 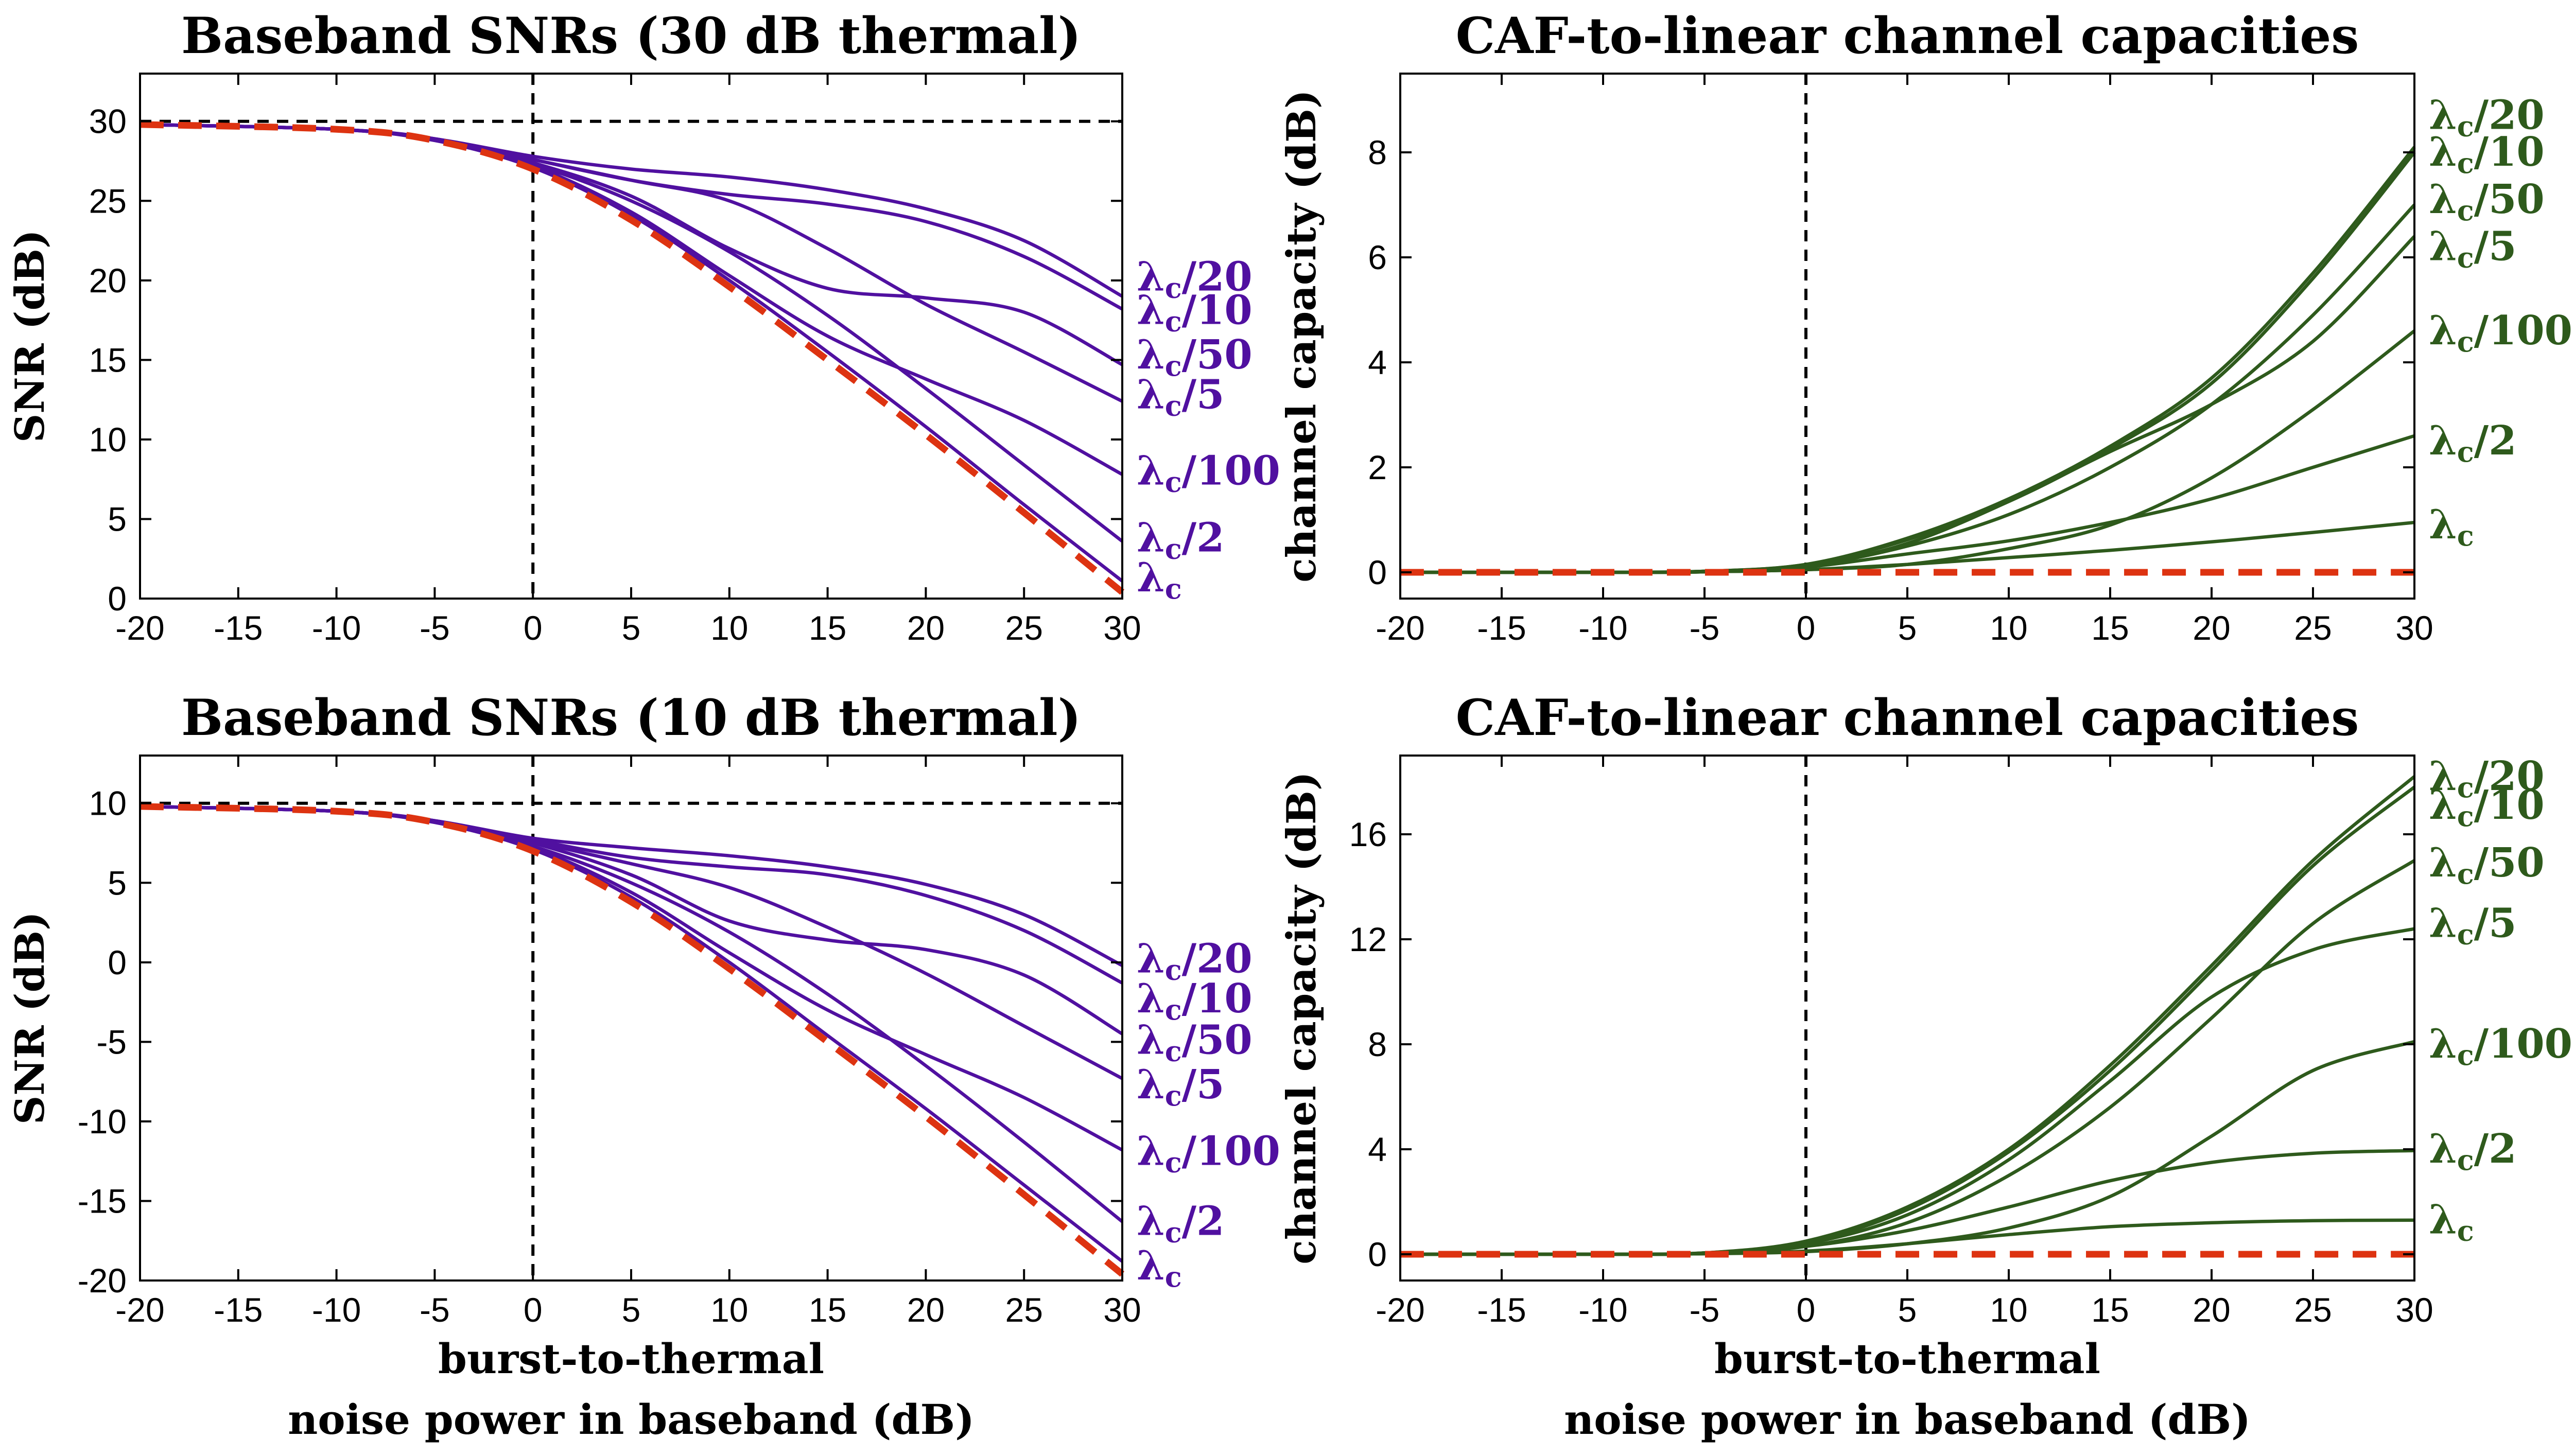 I want to click on x-axis-label-line2: noise power in baseband (dB), so click(x=1908, y=1419).